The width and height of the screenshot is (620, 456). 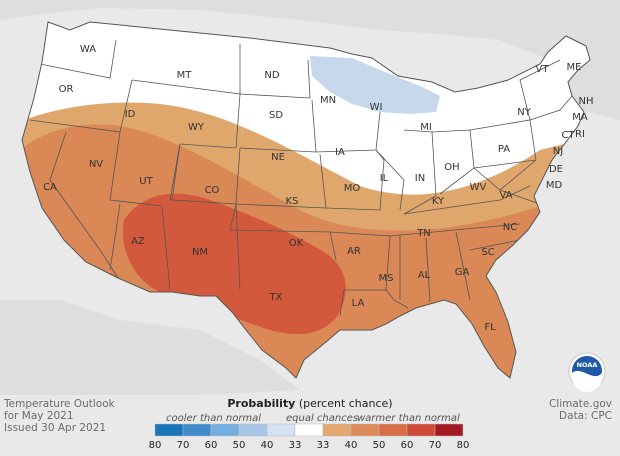 I want to click on legend-cooler-label: cooler than normal, so click(x=214, y=418).